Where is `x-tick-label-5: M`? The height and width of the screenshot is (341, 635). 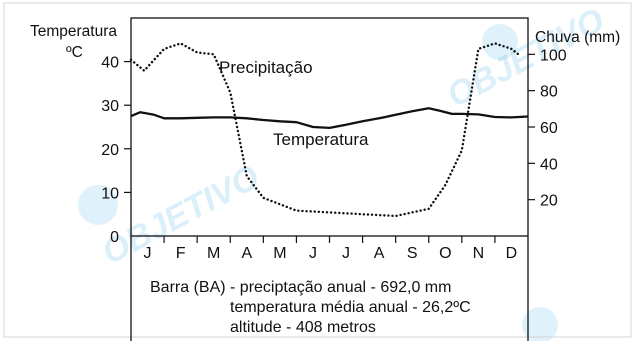 x-tick-label-5: M is located at coordinates (279, 253).